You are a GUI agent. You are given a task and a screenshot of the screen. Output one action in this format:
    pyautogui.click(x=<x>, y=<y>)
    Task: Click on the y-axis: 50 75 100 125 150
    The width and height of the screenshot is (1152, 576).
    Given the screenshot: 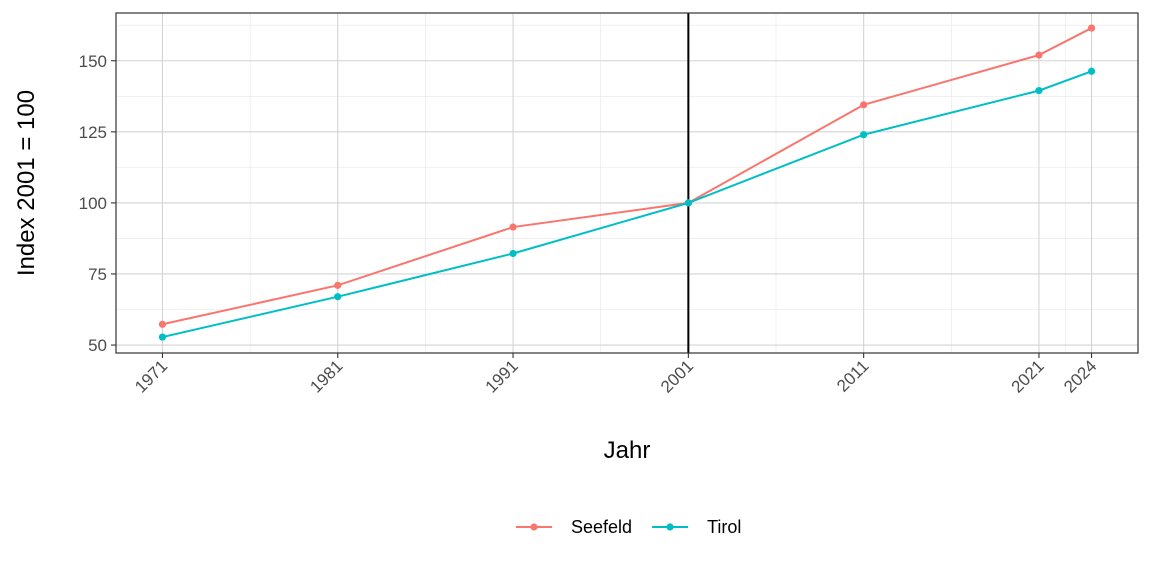 What is the action you would take?
    pyautogui.click(x=97, y=203)
    